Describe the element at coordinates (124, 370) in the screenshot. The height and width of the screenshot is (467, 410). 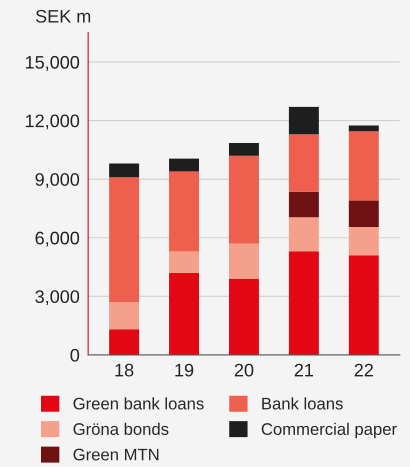
I see `x-tick-label: 18` at that location.